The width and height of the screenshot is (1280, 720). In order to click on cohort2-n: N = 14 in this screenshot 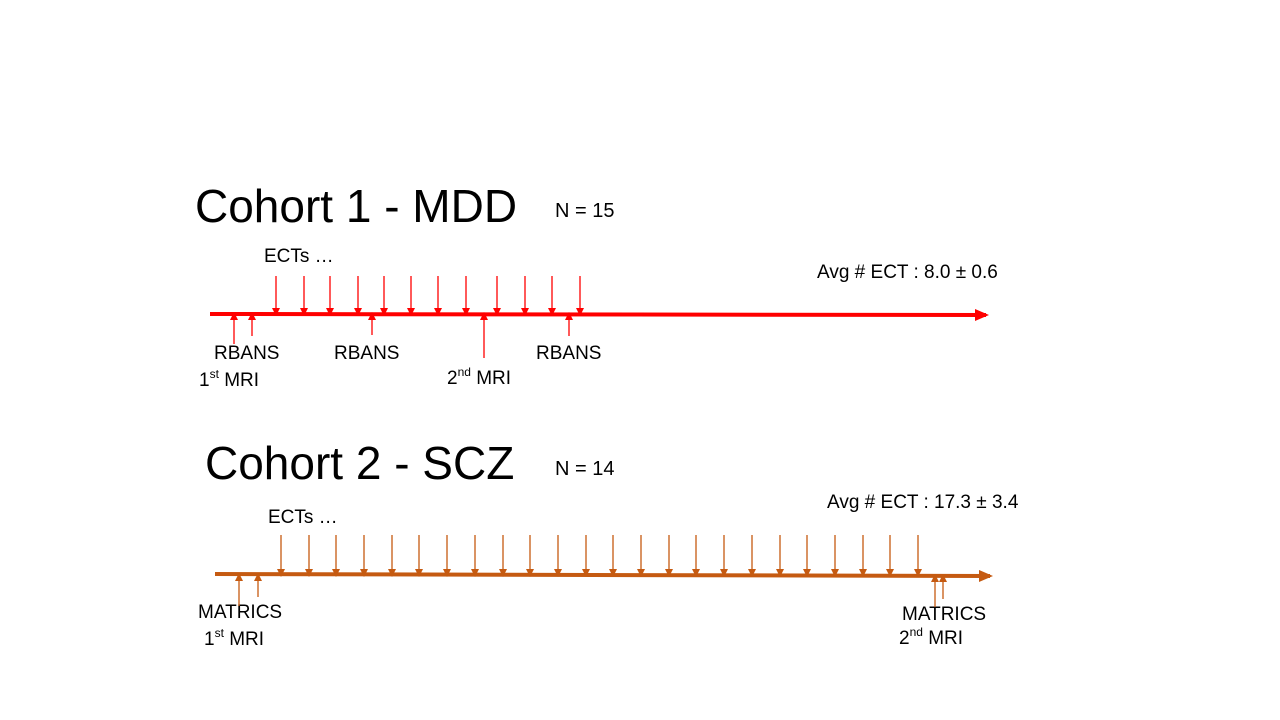, I will do `click(585, 469)`.